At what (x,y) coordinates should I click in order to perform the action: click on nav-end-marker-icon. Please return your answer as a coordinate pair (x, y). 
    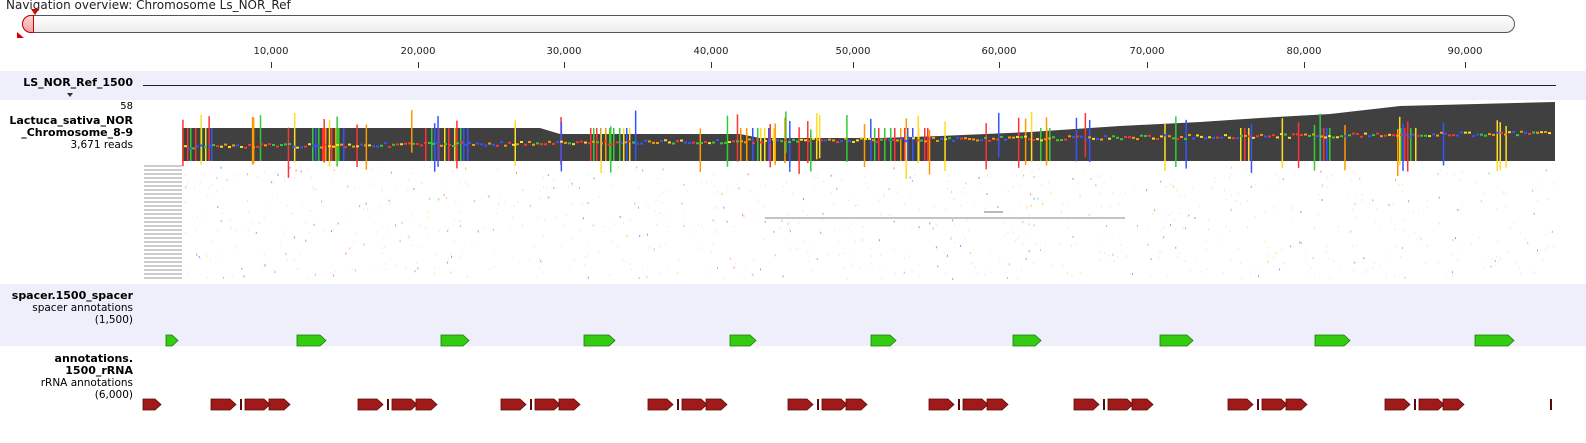
    Looking at the image, I should click on (20, 35).